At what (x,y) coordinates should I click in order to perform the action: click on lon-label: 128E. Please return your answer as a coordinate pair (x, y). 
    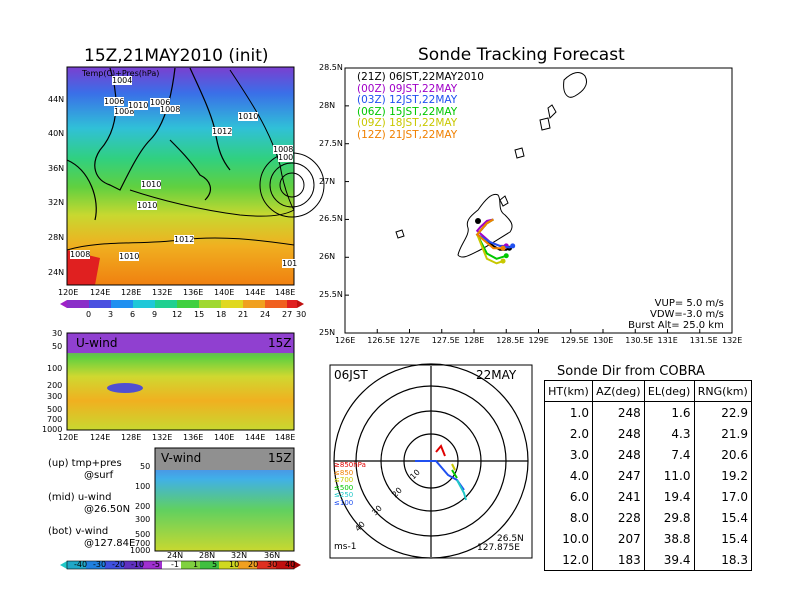
    Looking at the image, I should click on (131, 437).